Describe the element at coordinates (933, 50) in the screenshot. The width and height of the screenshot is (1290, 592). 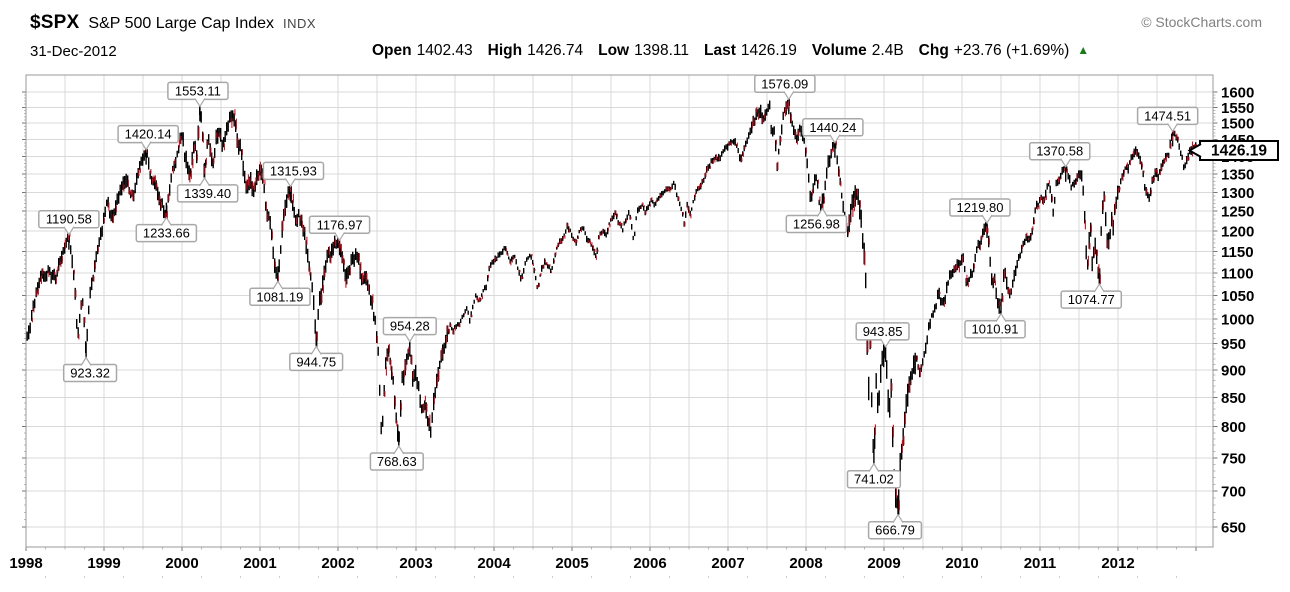
I see `change-label: Chg` at that location.